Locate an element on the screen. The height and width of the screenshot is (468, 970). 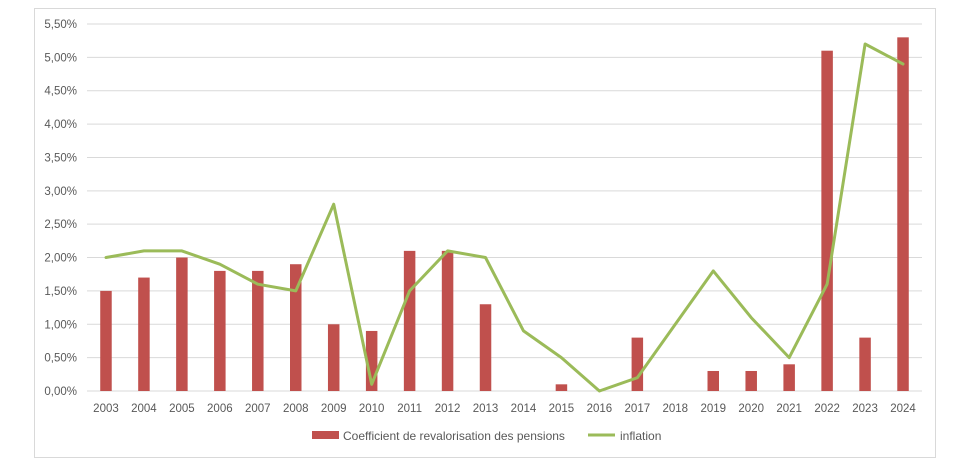
x-tick-label: 2009 is located at coordinates (334, 409).